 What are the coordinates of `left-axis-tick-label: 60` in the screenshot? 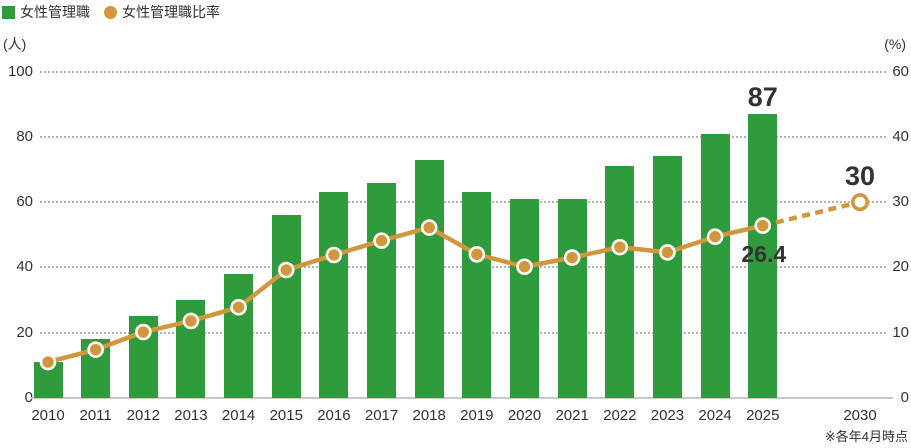 It's located at (24, 202).